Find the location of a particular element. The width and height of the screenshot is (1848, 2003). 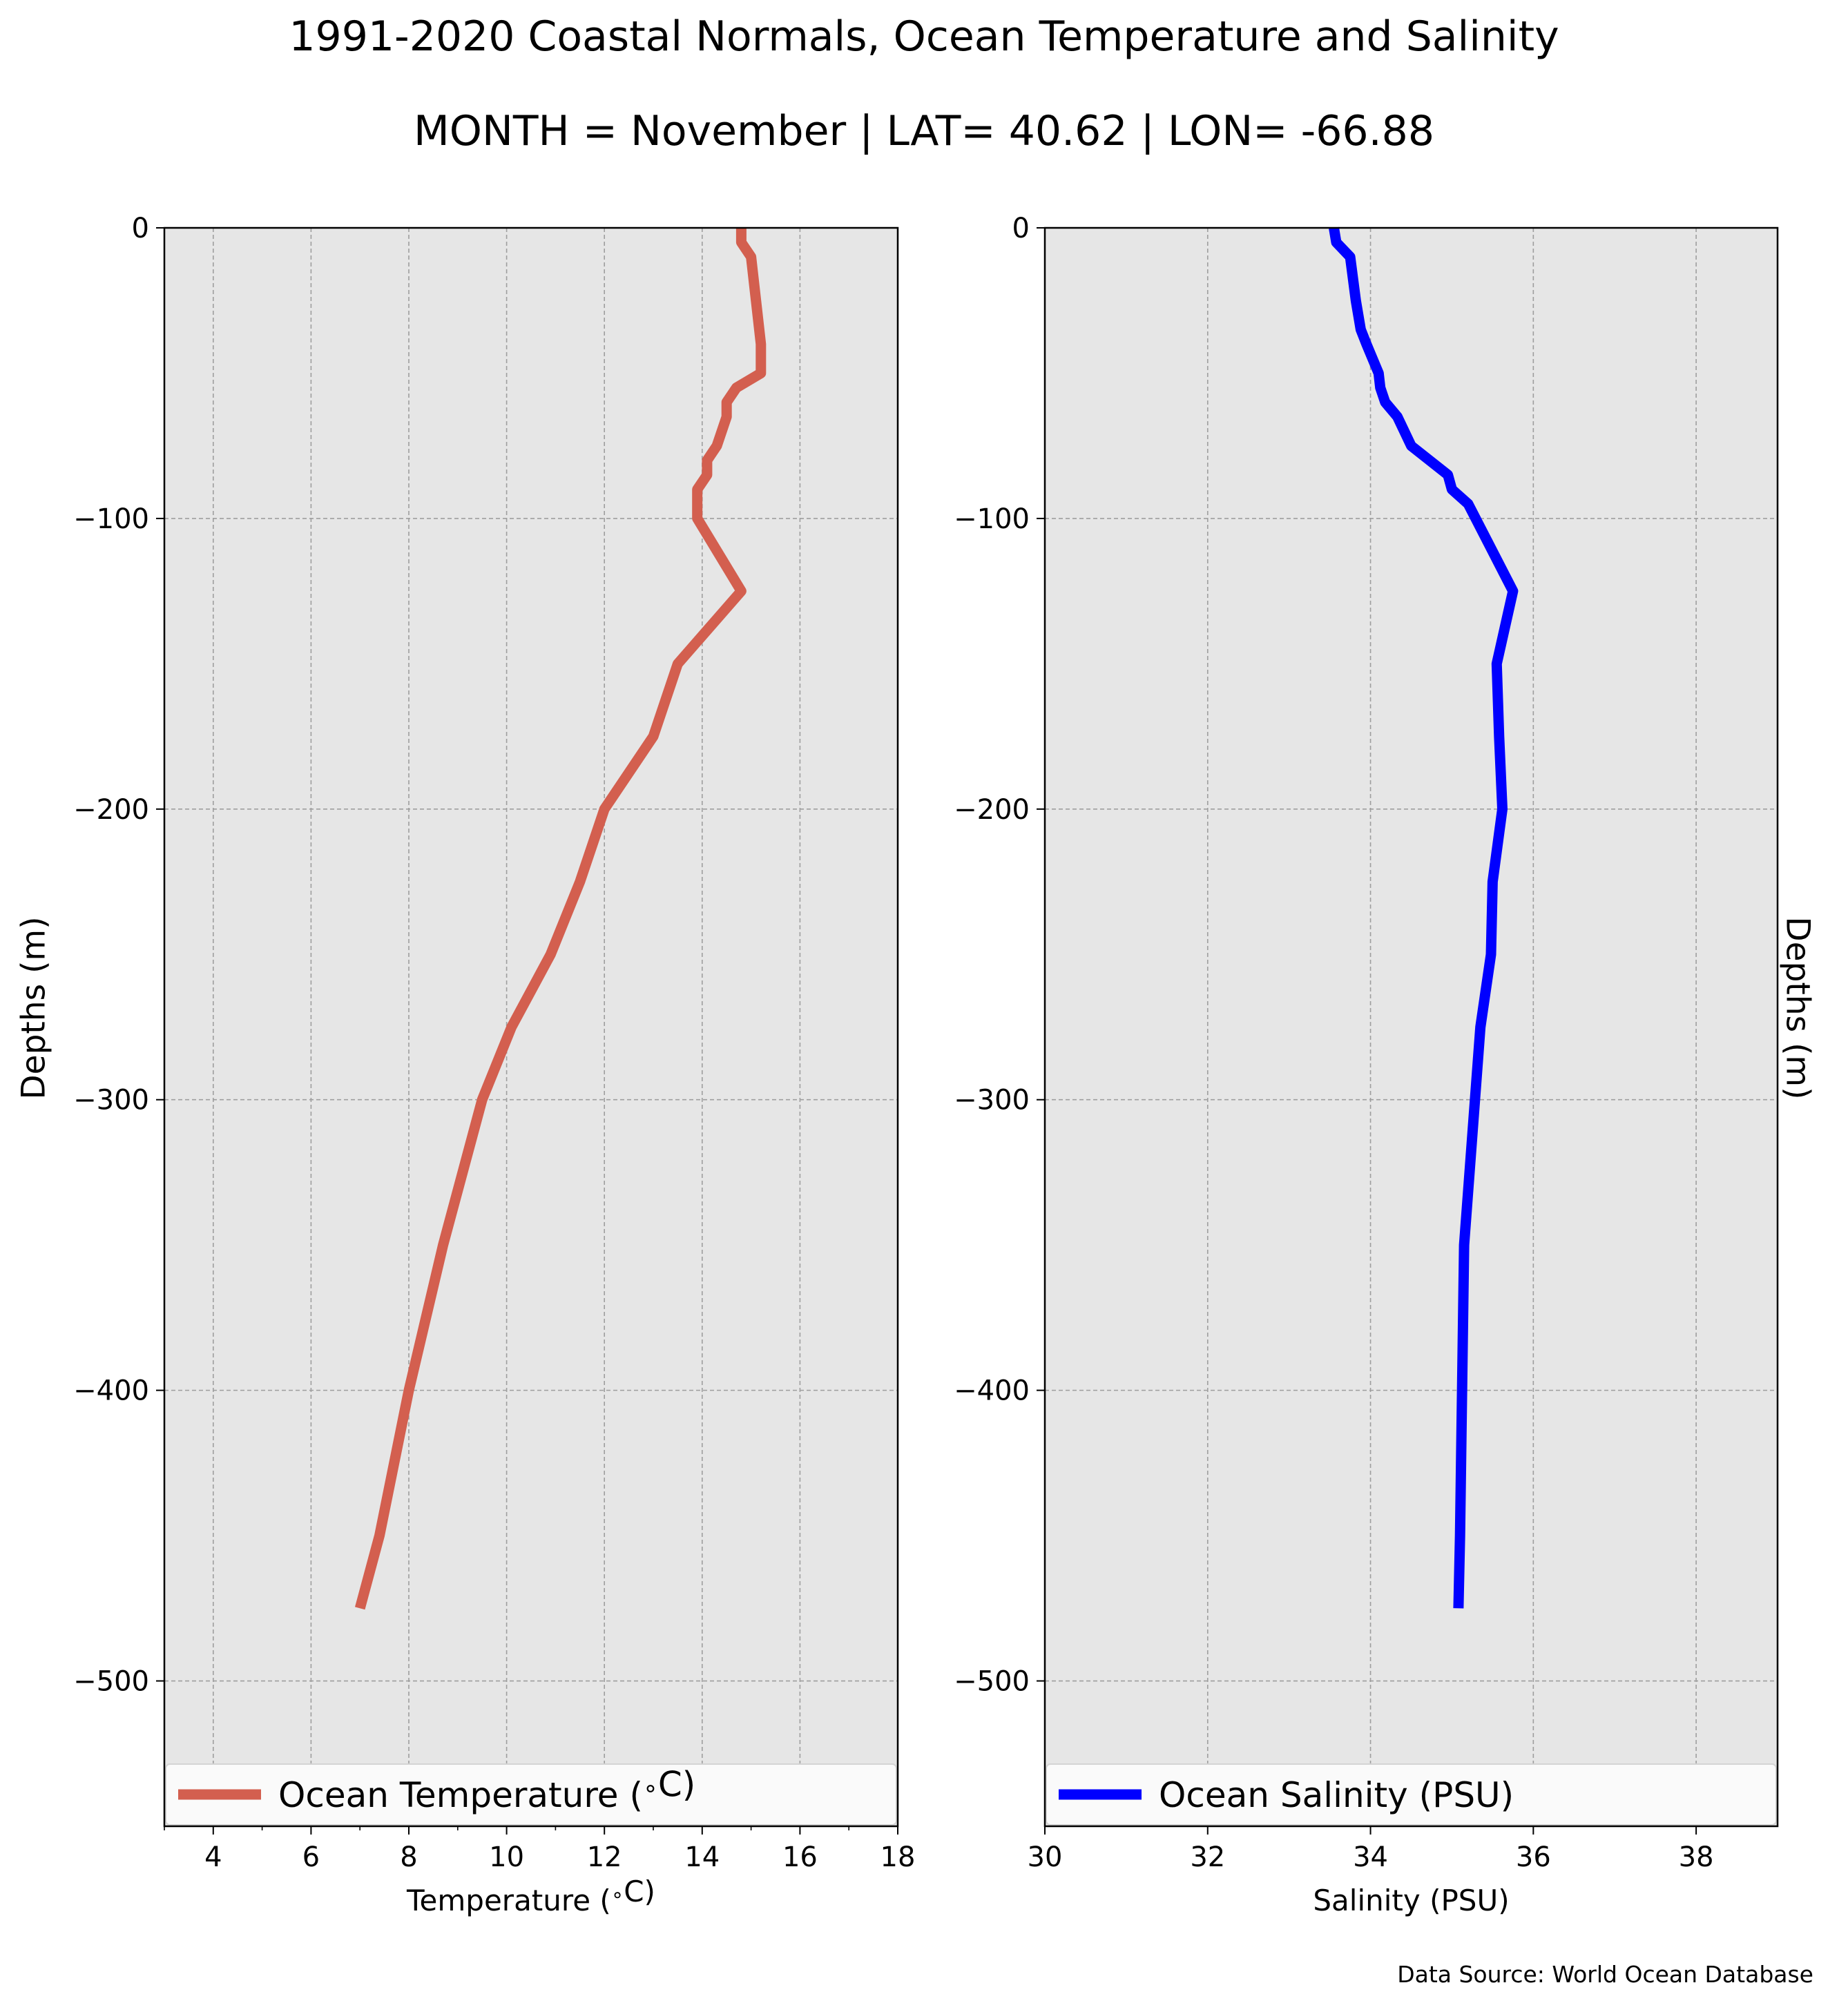

salinity-legend-box is located at coordinates (1411, 1795).